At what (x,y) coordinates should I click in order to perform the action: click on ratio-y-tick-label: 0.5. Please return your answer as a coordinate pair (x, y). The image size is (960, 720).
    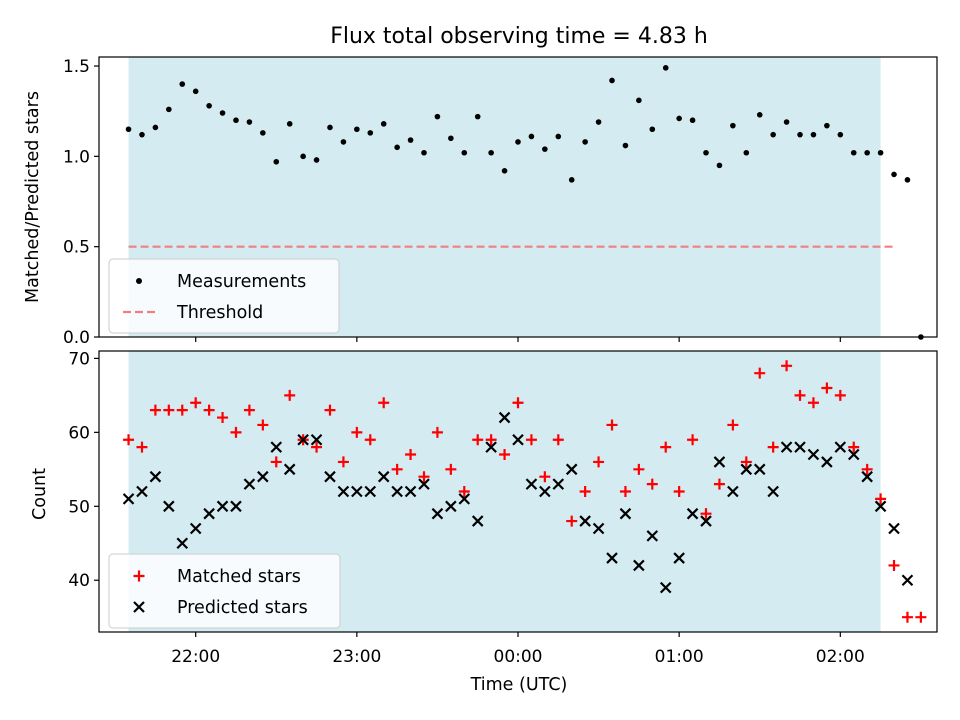
    Looking at the image, I should click on (76, 248).